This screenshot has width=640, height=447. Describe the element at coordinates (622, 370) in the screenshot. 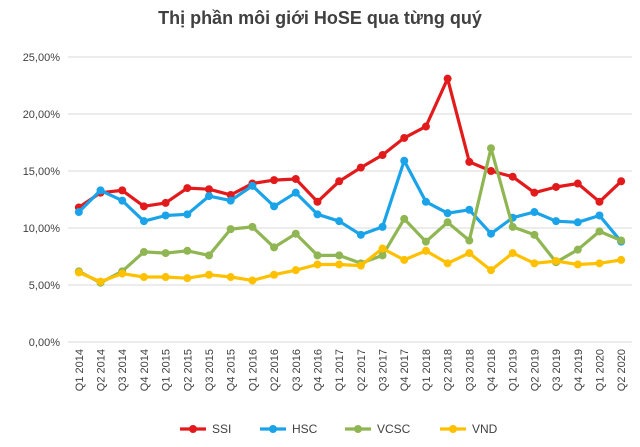

I see `x-tick-label: Q2 2020` at that location.